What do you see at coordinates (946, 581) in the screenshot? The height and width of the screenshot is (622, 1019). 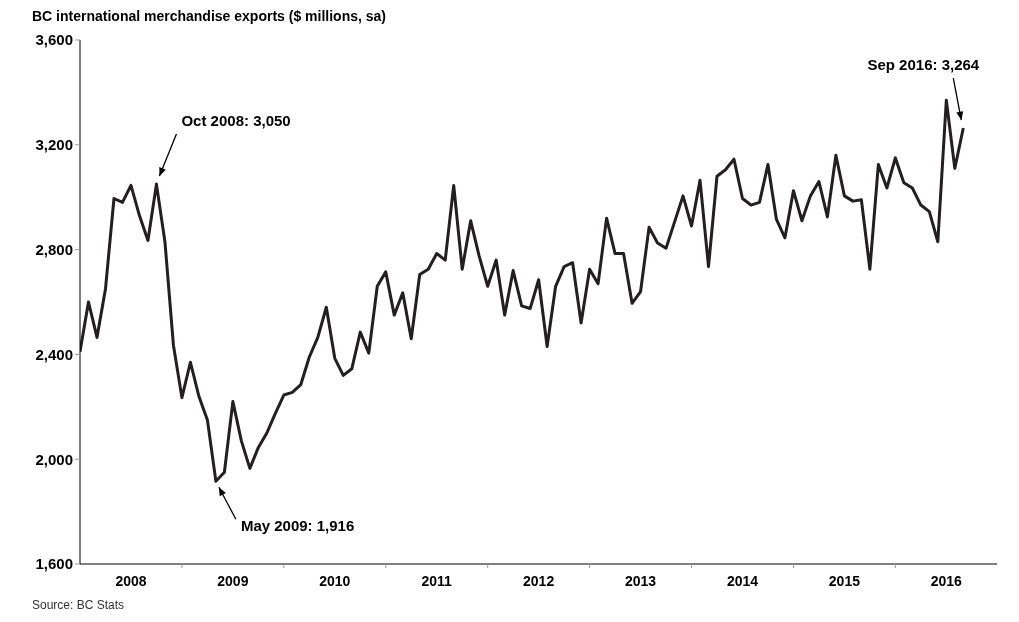 I see `x-tick-label: 2016` at bounding box center [946, 581].